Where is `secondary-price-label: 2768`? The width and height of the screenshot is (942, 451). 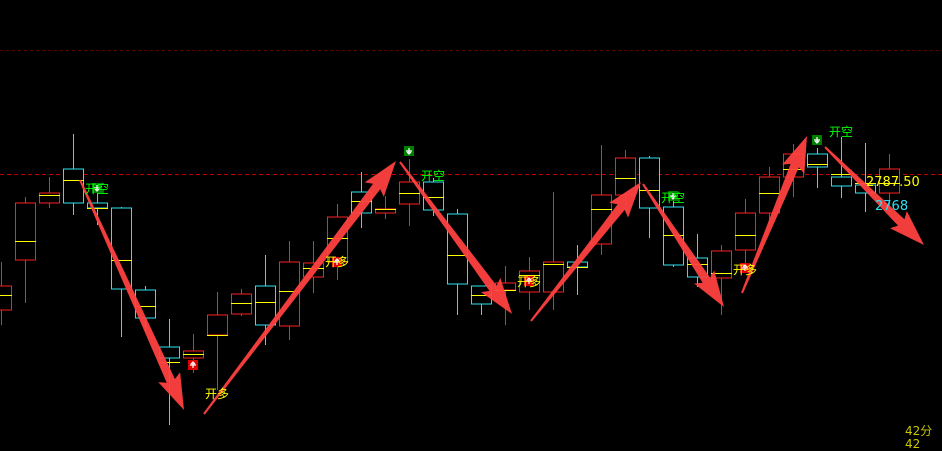
secondary-price-label: 2768 is located at coordinates (892, 206).